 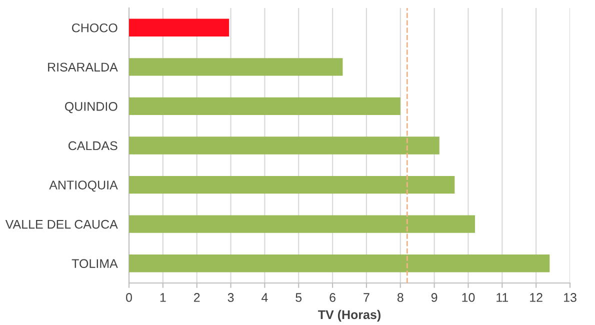 What do you see at coordinates (333, 297) in the screenshot?
I see `x-tick-label: 6` at bounding box center [333, 297].